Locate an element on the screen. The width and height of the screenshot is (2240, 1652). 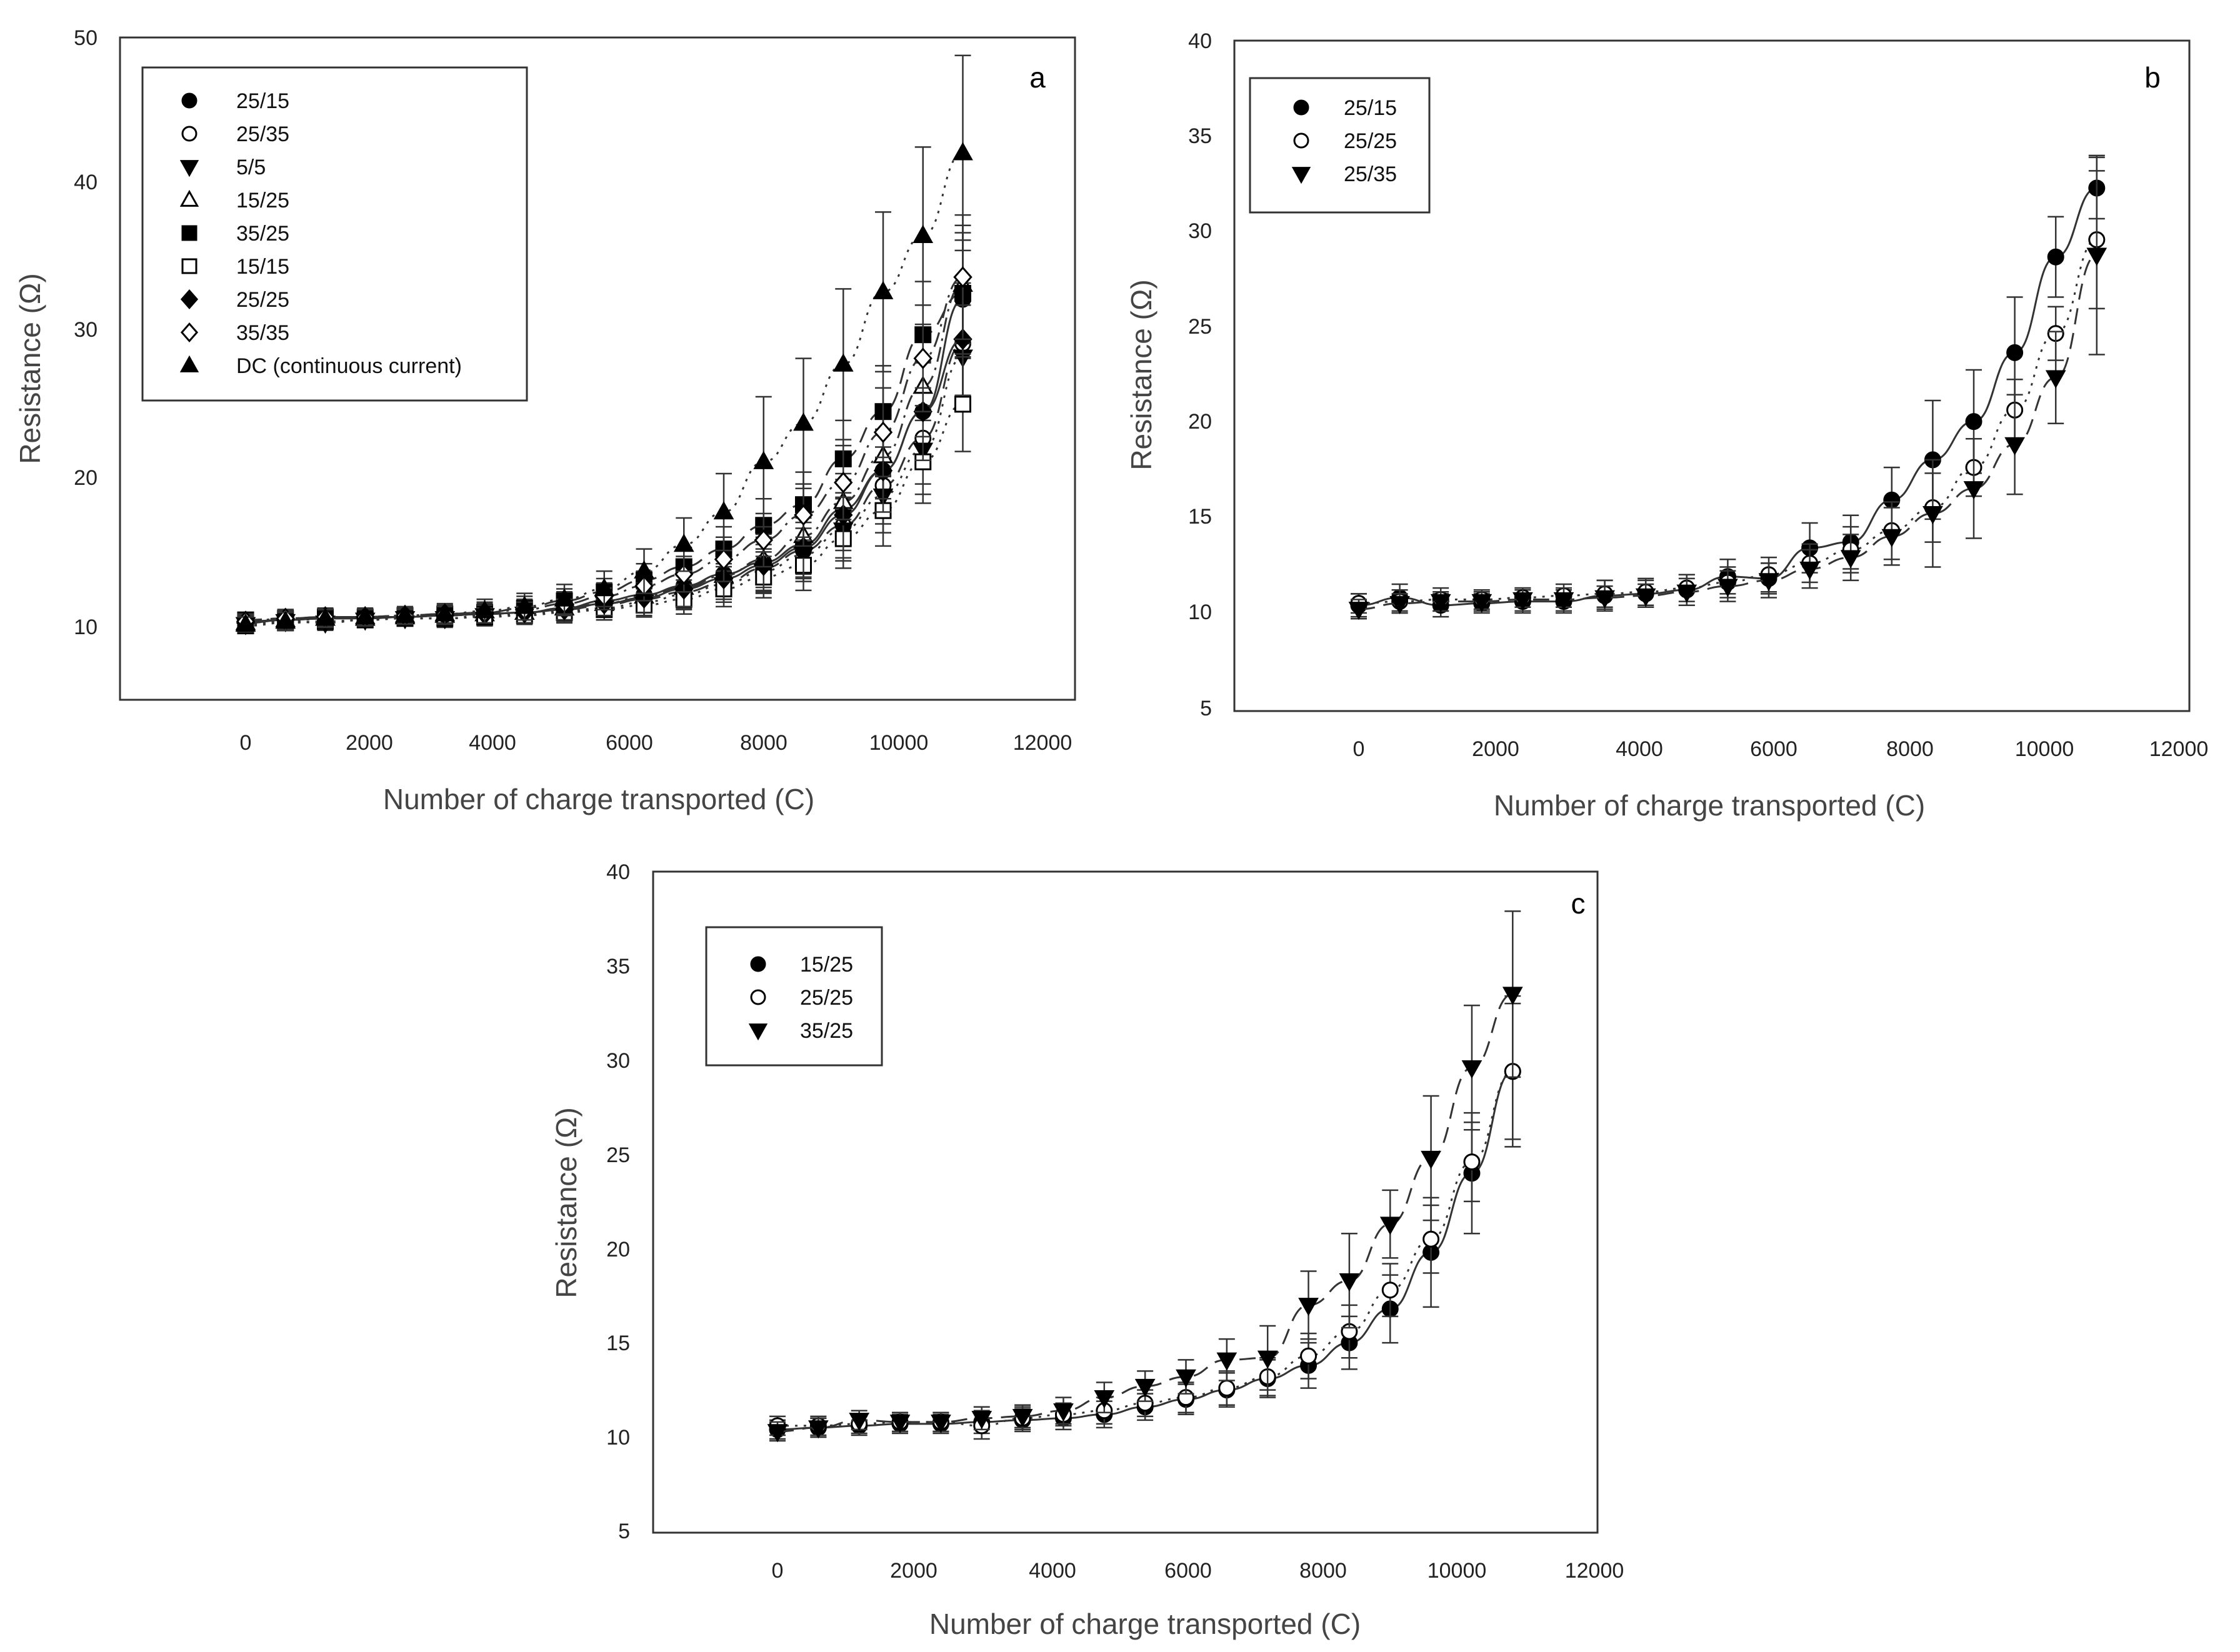
legend-label: 35/35 is located at coordinates (262, 333).